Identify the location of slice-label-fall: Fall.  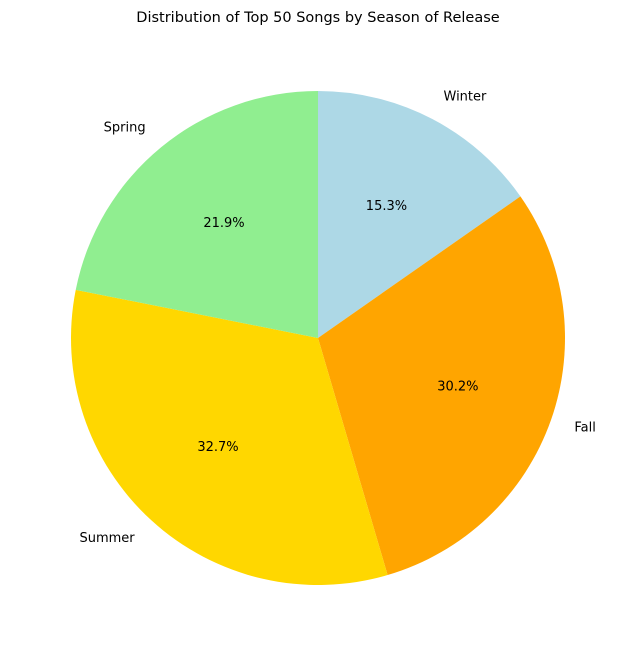
(584, 427).